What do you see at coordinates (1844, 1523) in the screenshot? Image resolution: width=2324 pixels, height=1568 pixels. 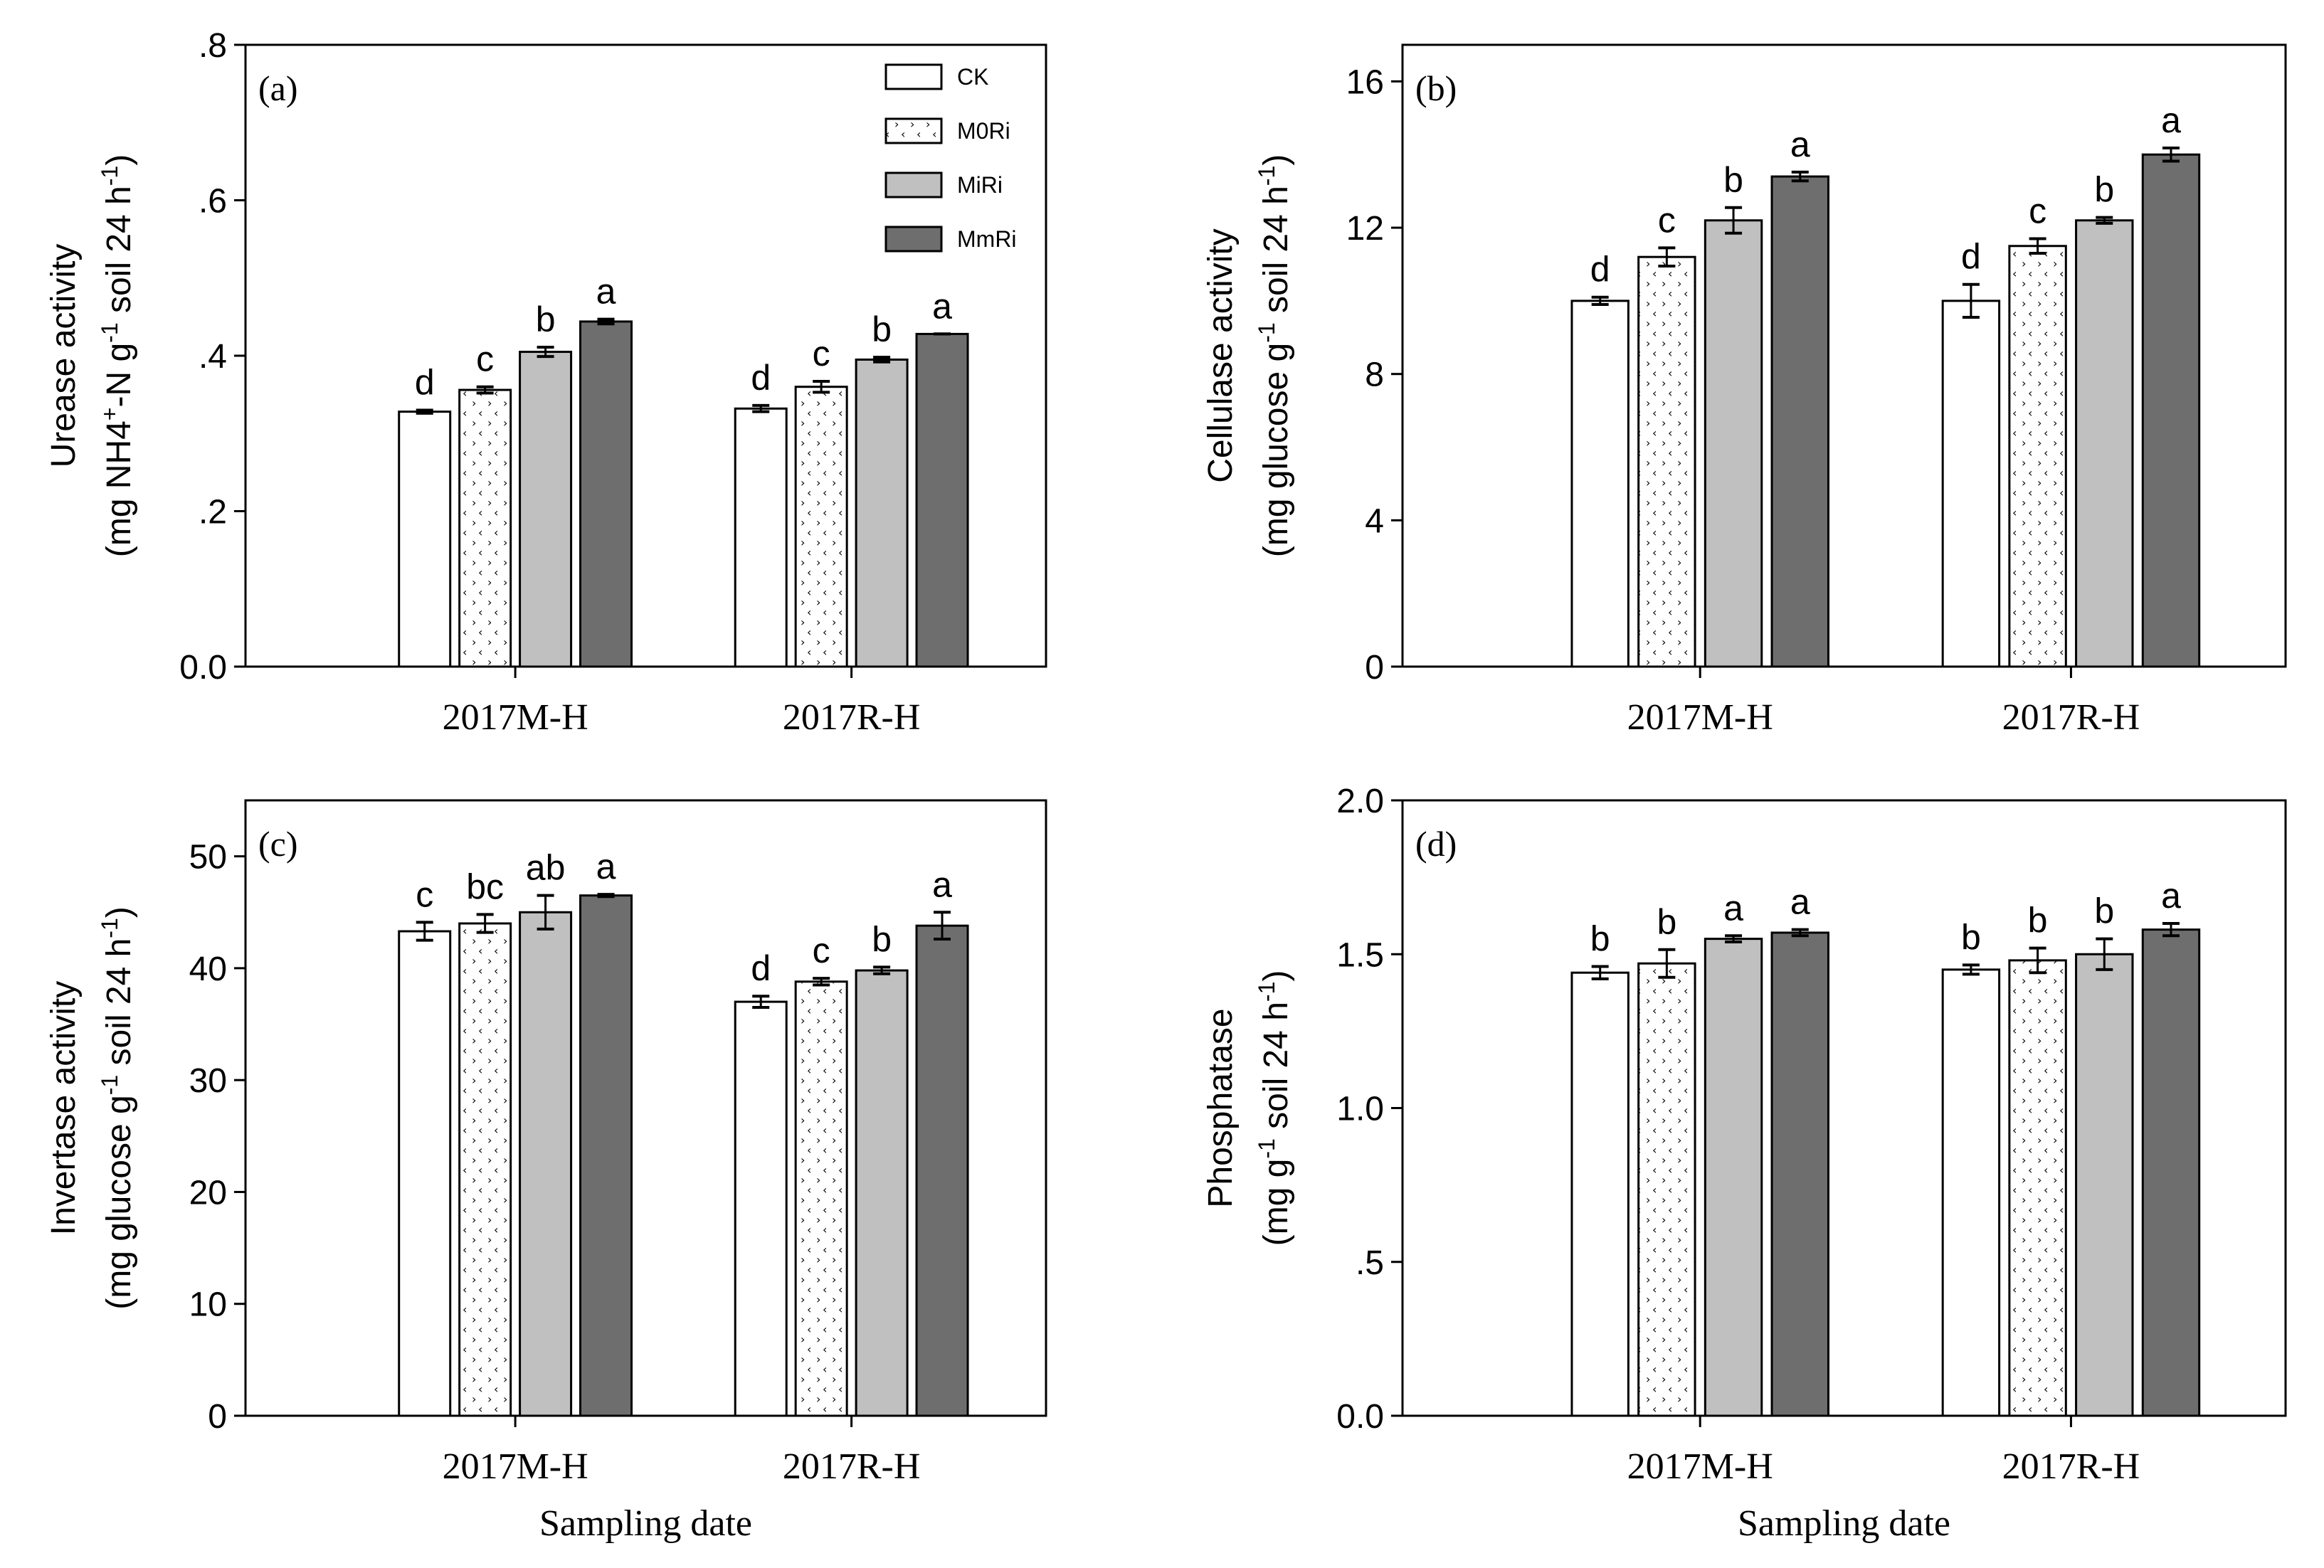 I see `x-axis-title: Sampling date` at bounding box center [1844, 1523].